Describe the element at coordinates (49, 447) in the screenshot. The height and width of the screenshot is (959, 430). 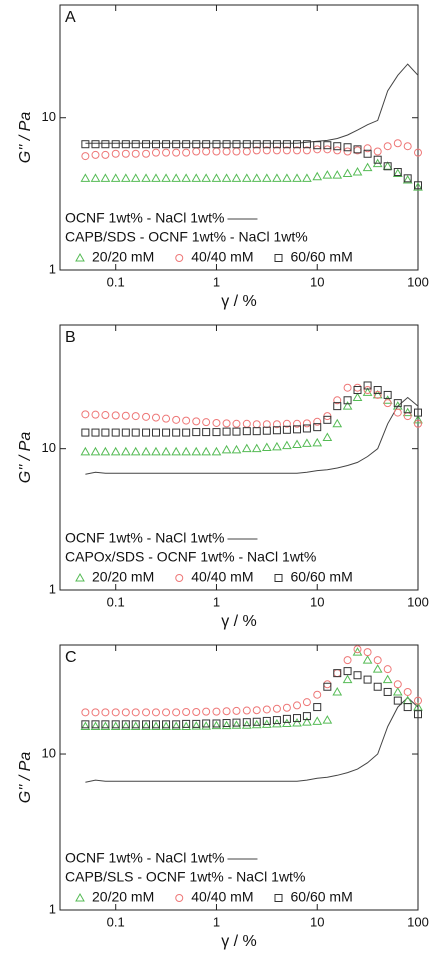
I see `y-tick-label: 10` at that location.